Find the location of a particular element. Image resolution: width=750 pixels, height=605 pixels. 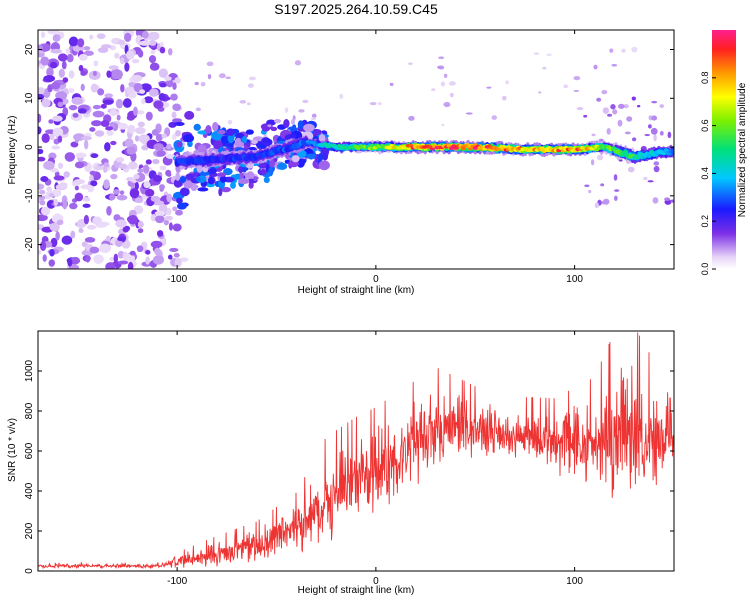

colorbar-gradient is located at coordinates (724, 149).